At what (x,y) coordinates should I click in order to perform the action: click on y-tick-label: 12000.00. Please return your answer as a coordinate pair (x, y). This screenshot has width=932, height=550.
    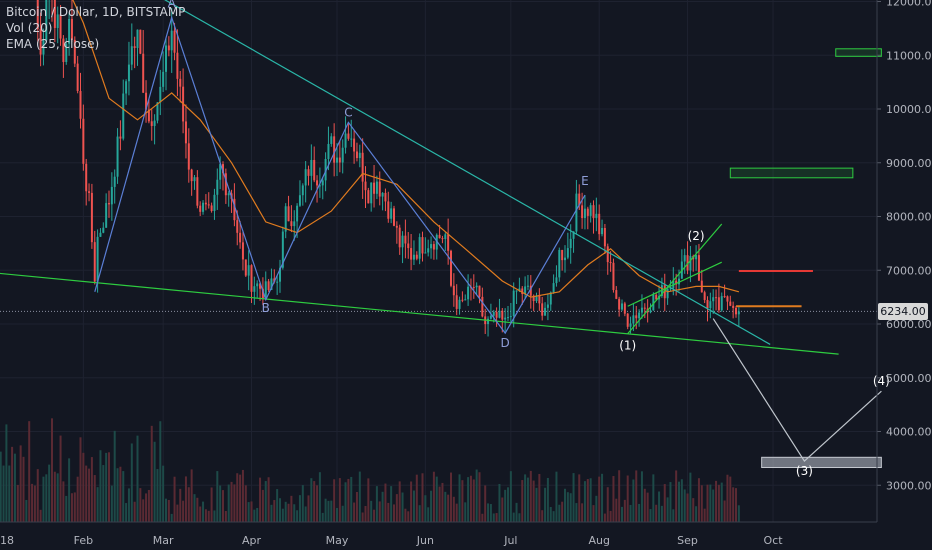
    Looking at the image, I should click on (909, 4).